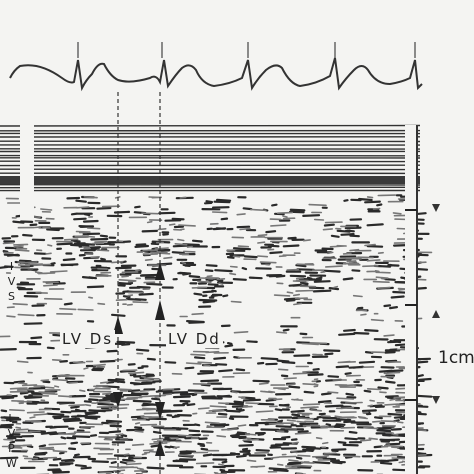  Describe the element at coordinates (246, 50) in the screenshot. I see `time-markers` at that location.